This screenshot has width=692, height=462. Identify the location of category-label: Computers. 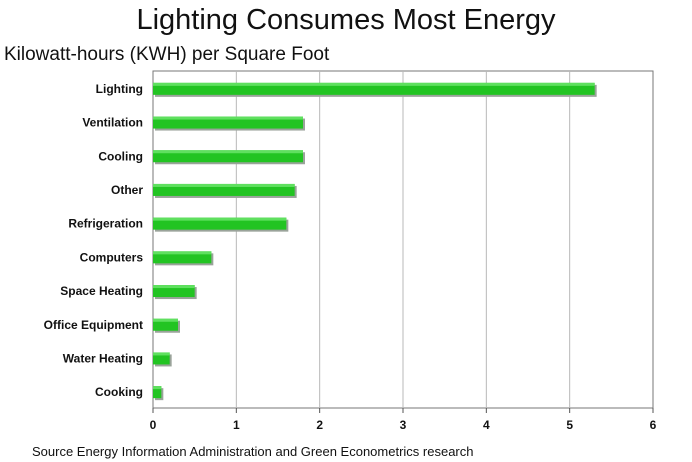
(112, 257).